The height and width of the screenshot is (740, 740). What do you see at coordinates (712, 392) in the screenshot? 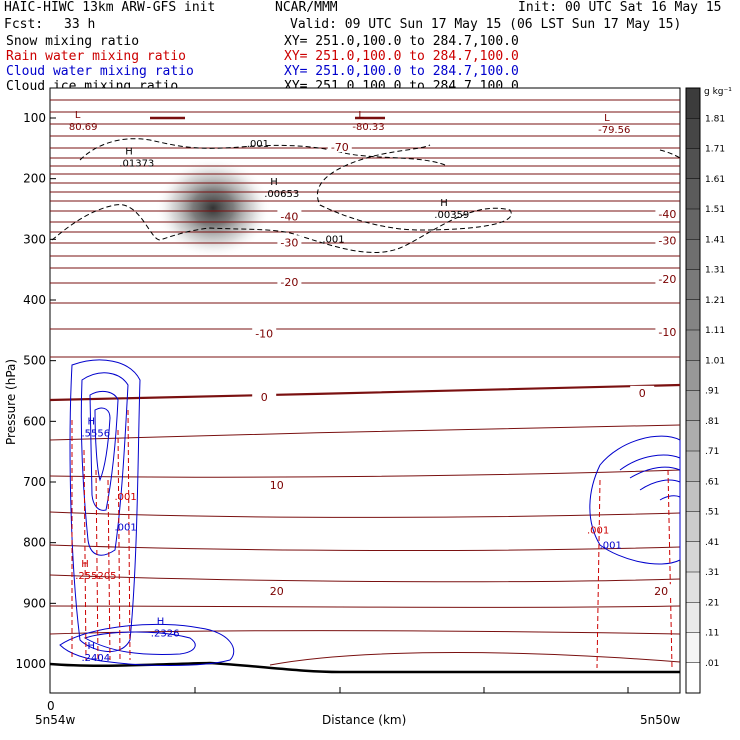
I see `colorbar-level-label: .91` at bounding box center [712, 392].